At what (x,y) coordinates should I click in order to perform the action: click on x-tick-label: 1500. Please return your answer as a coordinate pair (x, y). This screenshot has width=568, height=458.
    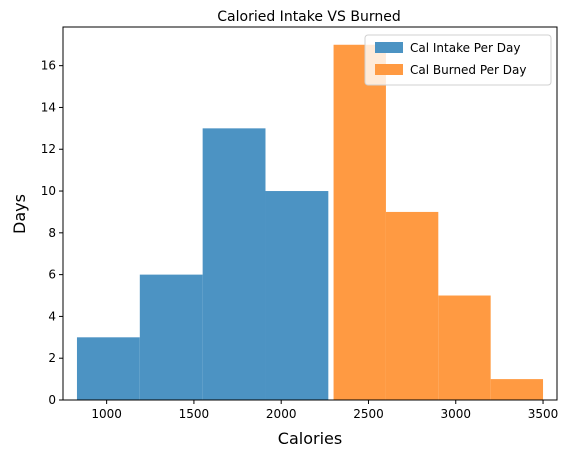
    Looking at the image, I should click on (194, 414).